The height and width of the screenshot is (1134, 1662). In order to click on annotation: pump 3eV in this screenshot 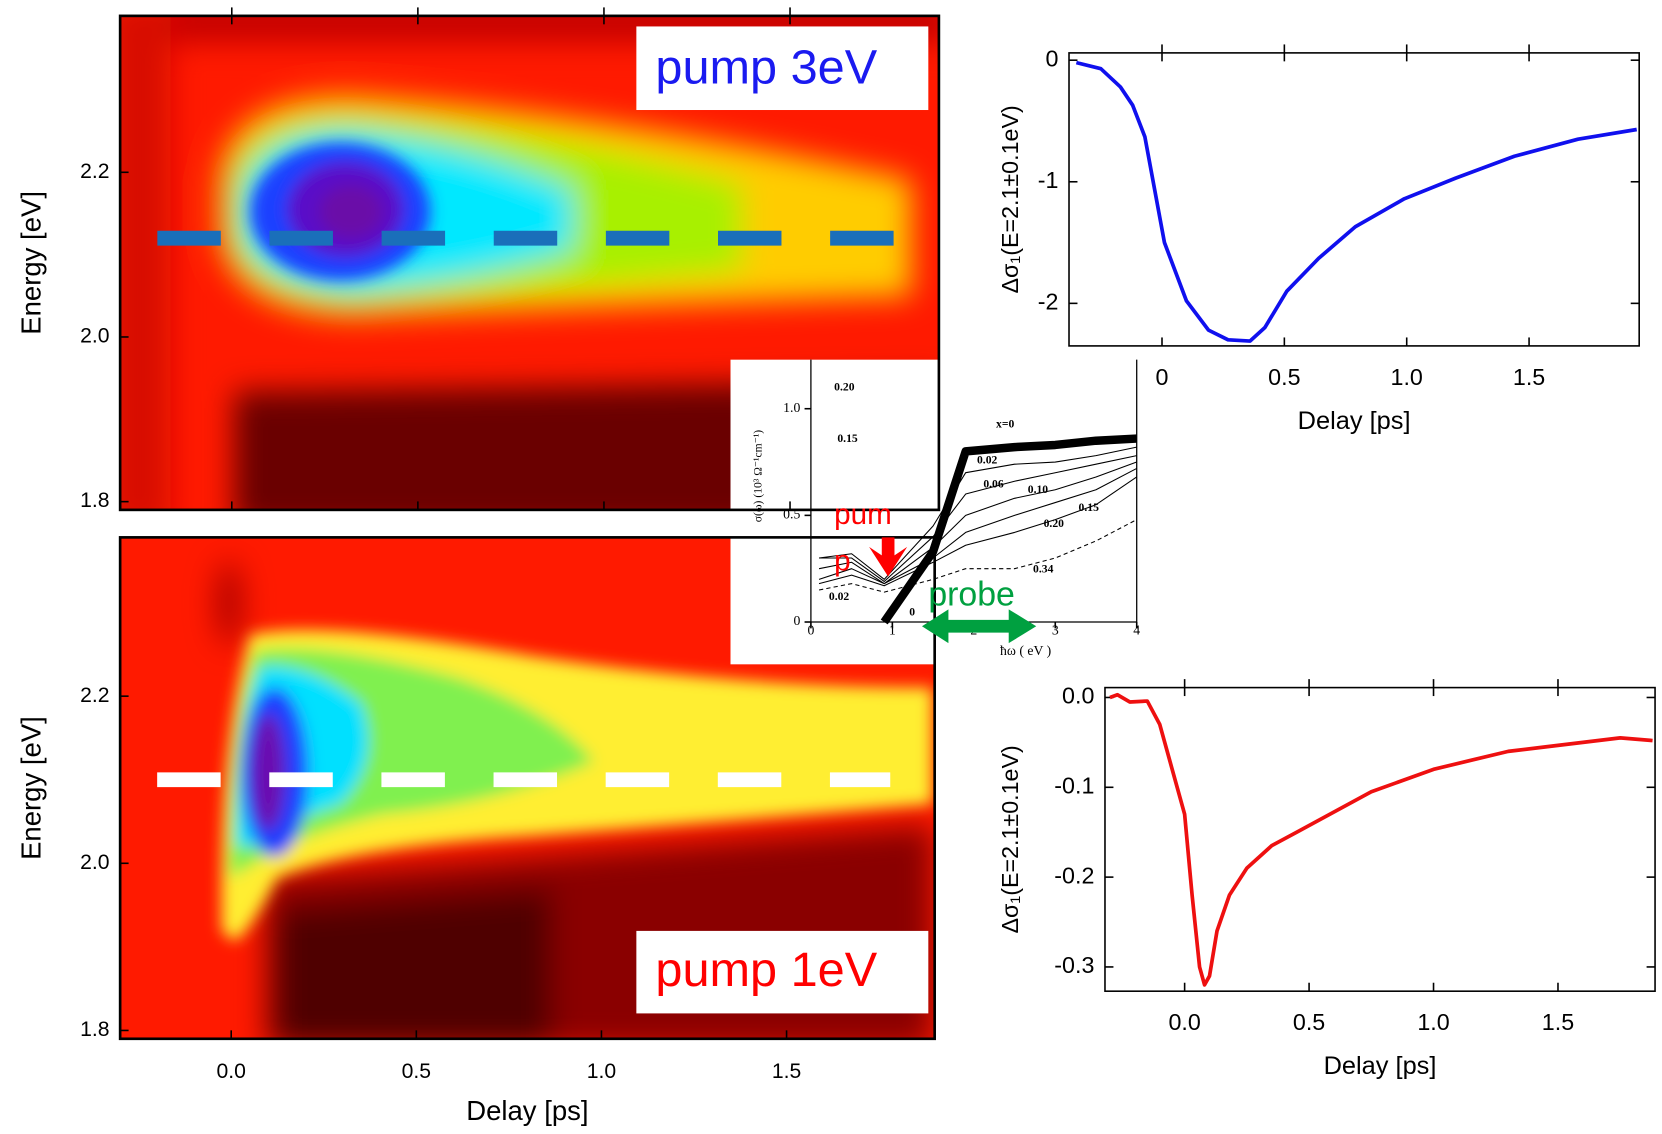, I will do `click(766, 68)`.